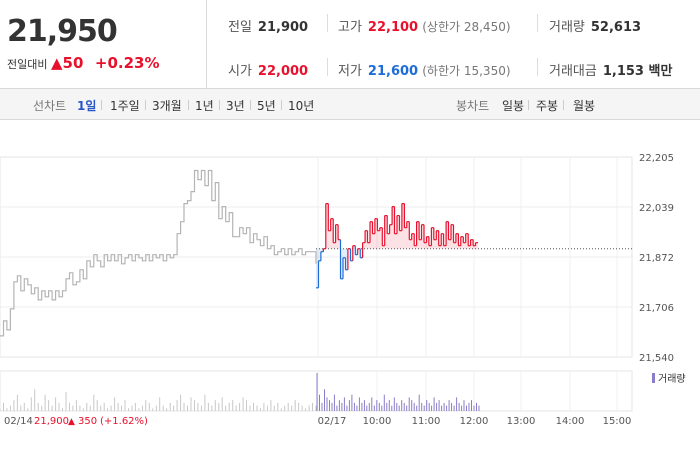 Image resolution: width=700 pixels, height=450 pixels. I want to click on tab-1w: 1주일, so click(125, 106).